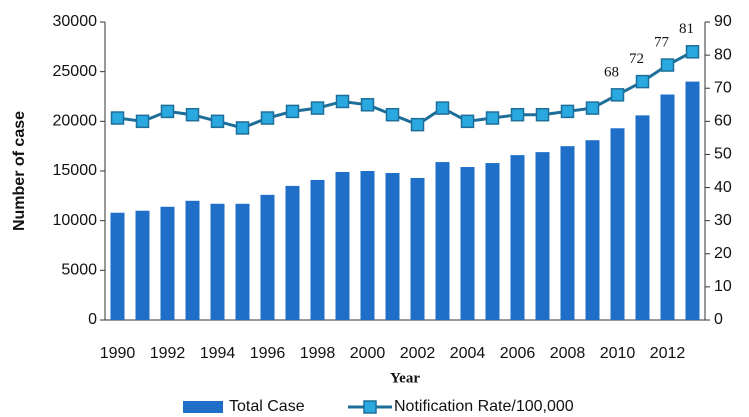 The image size is (749, 417). I want to click on y2-tick-label: 10, so click(723, 286).